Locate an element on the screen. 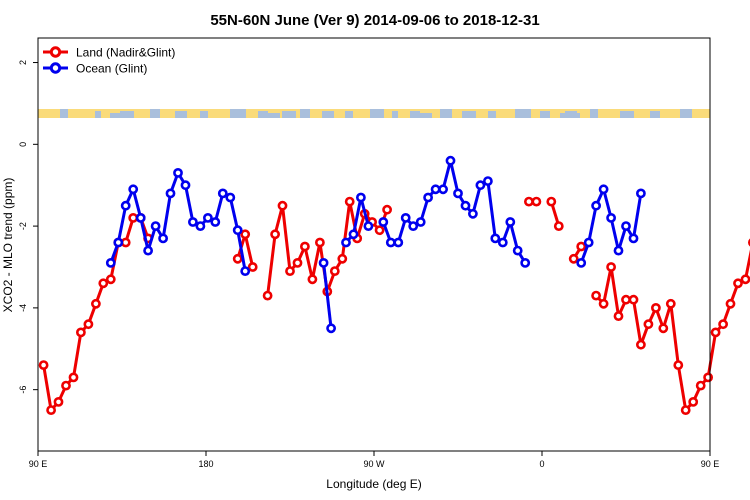 The height and width of the screenshot is (500, 750). legend-label-ocean: Ocean (Glint) is located at coordinates (111, 69).